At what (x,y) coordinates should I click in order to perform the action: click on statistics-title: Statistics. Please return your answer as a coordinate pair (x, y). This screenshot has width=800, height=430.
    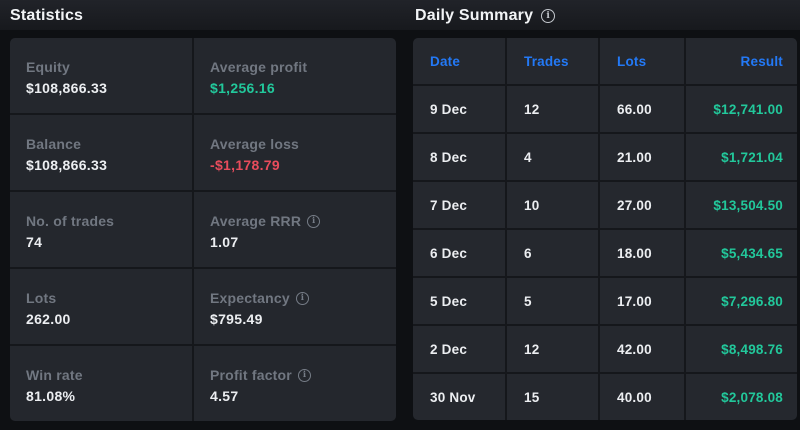
    Looking at the image, I should click on (46, 16).